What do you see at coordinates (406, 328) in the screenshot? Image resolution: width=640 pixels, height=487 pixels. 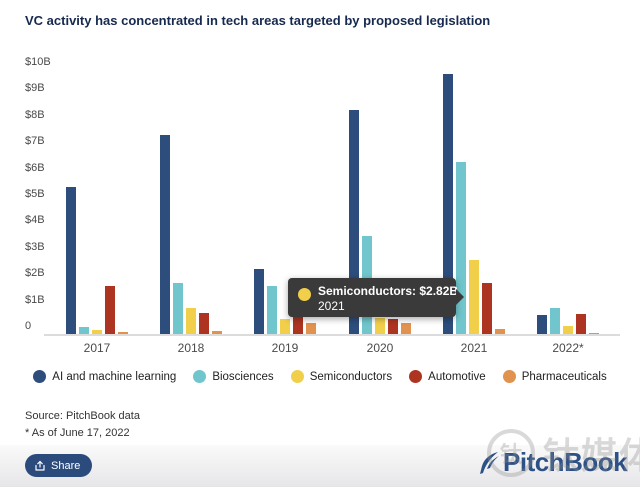 I see `bar-2020-pharmaceuticals` at bounding box center [406, 328].